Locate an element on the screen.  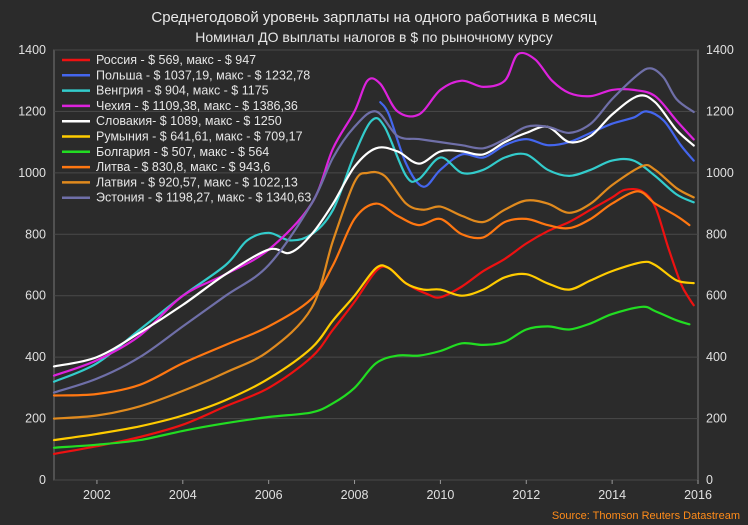
y-tick-label-left: 400 is located at coordinates (35, 357).